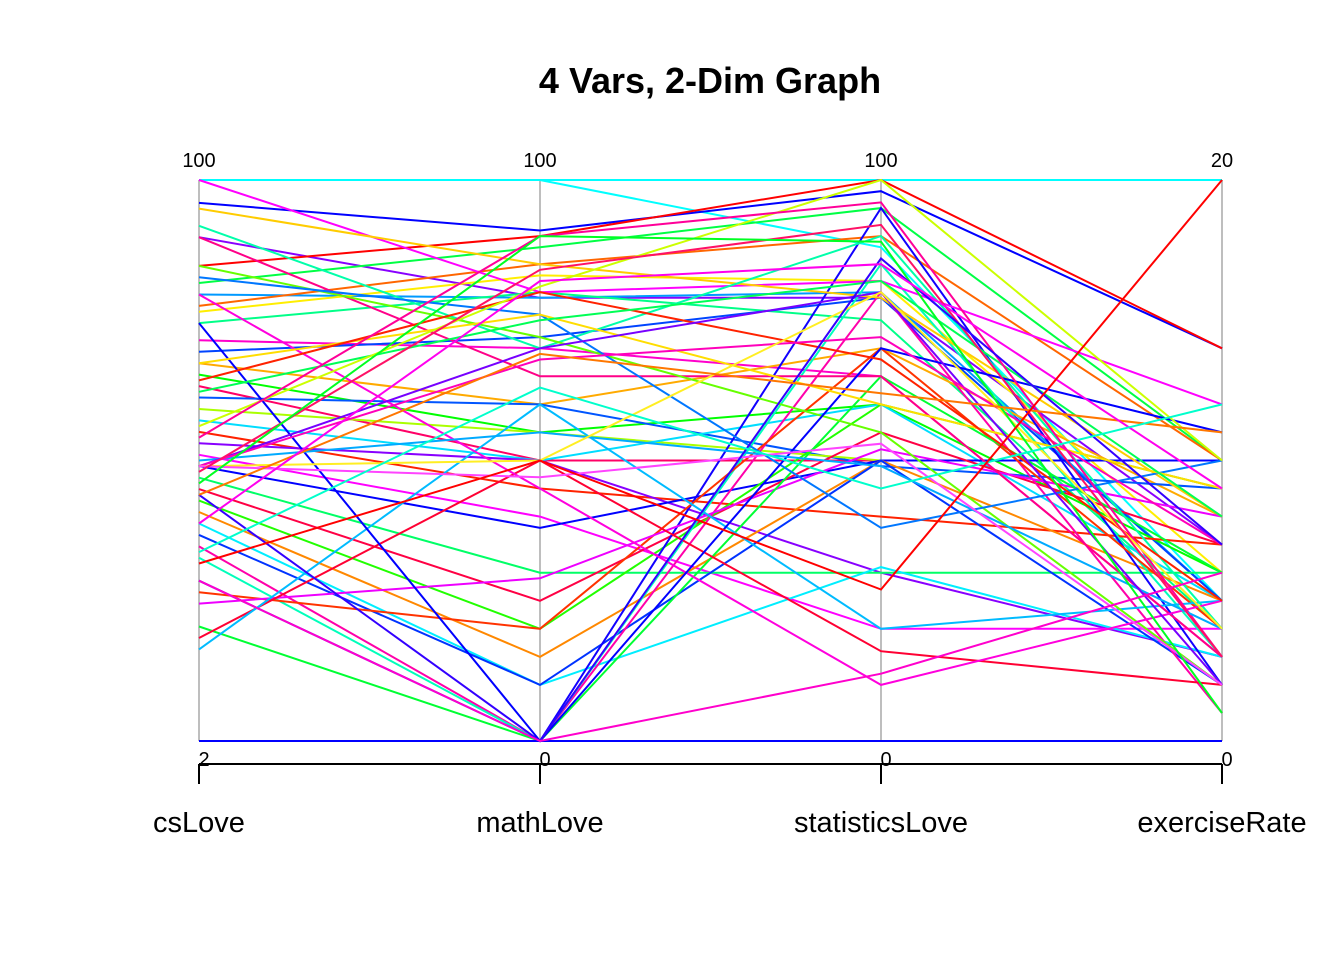 This screenshot has height=960, width=1344. Describe the element at coordinates (539, 823) in the screenshot. I see `axis-name-label: mathLove` at that location.